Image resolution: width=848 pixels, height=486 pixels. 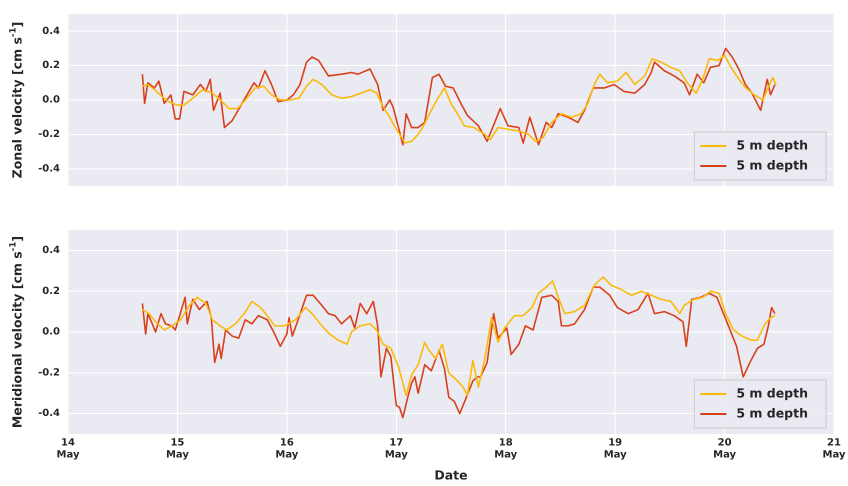 What do you see at coordinates (287, 449) in the screenshot?
I see `x-tick-label: 16 May` at bounding box center [287, 449].